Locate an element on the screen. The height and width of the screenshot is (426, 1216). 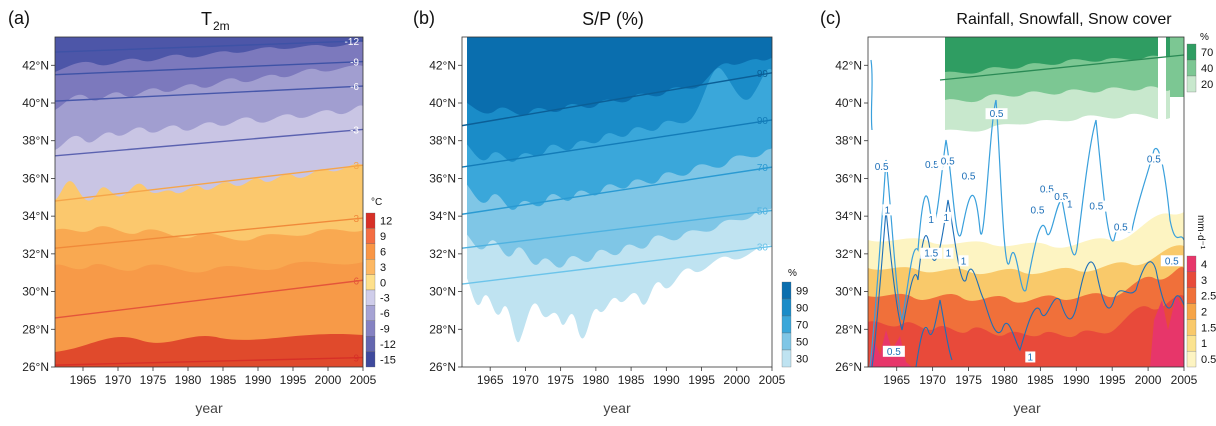
y-axis-a: 26°N 28°N 30°N 32°N 34°N 36°N 38°N 40°N 42°N is located at coordinates (38, 216).